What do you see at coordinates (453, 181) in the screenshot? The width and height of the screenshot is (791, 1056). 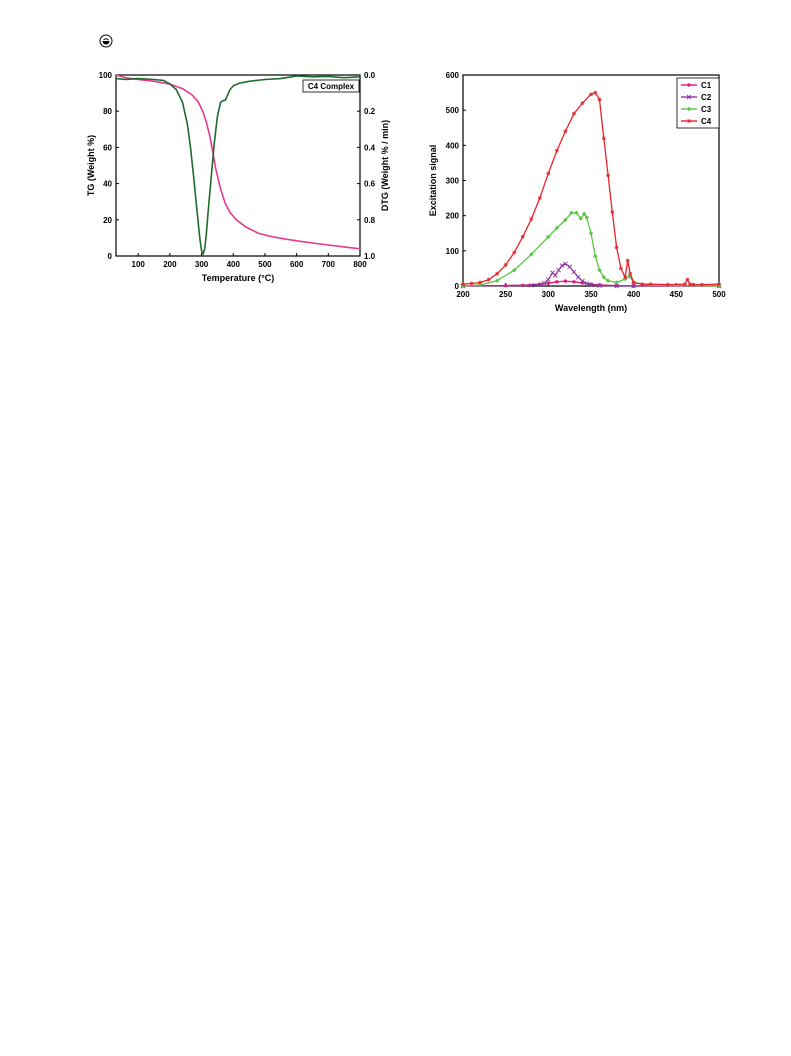 I see `chart2-ytick-label: 300` at bounding box center [453, 181].